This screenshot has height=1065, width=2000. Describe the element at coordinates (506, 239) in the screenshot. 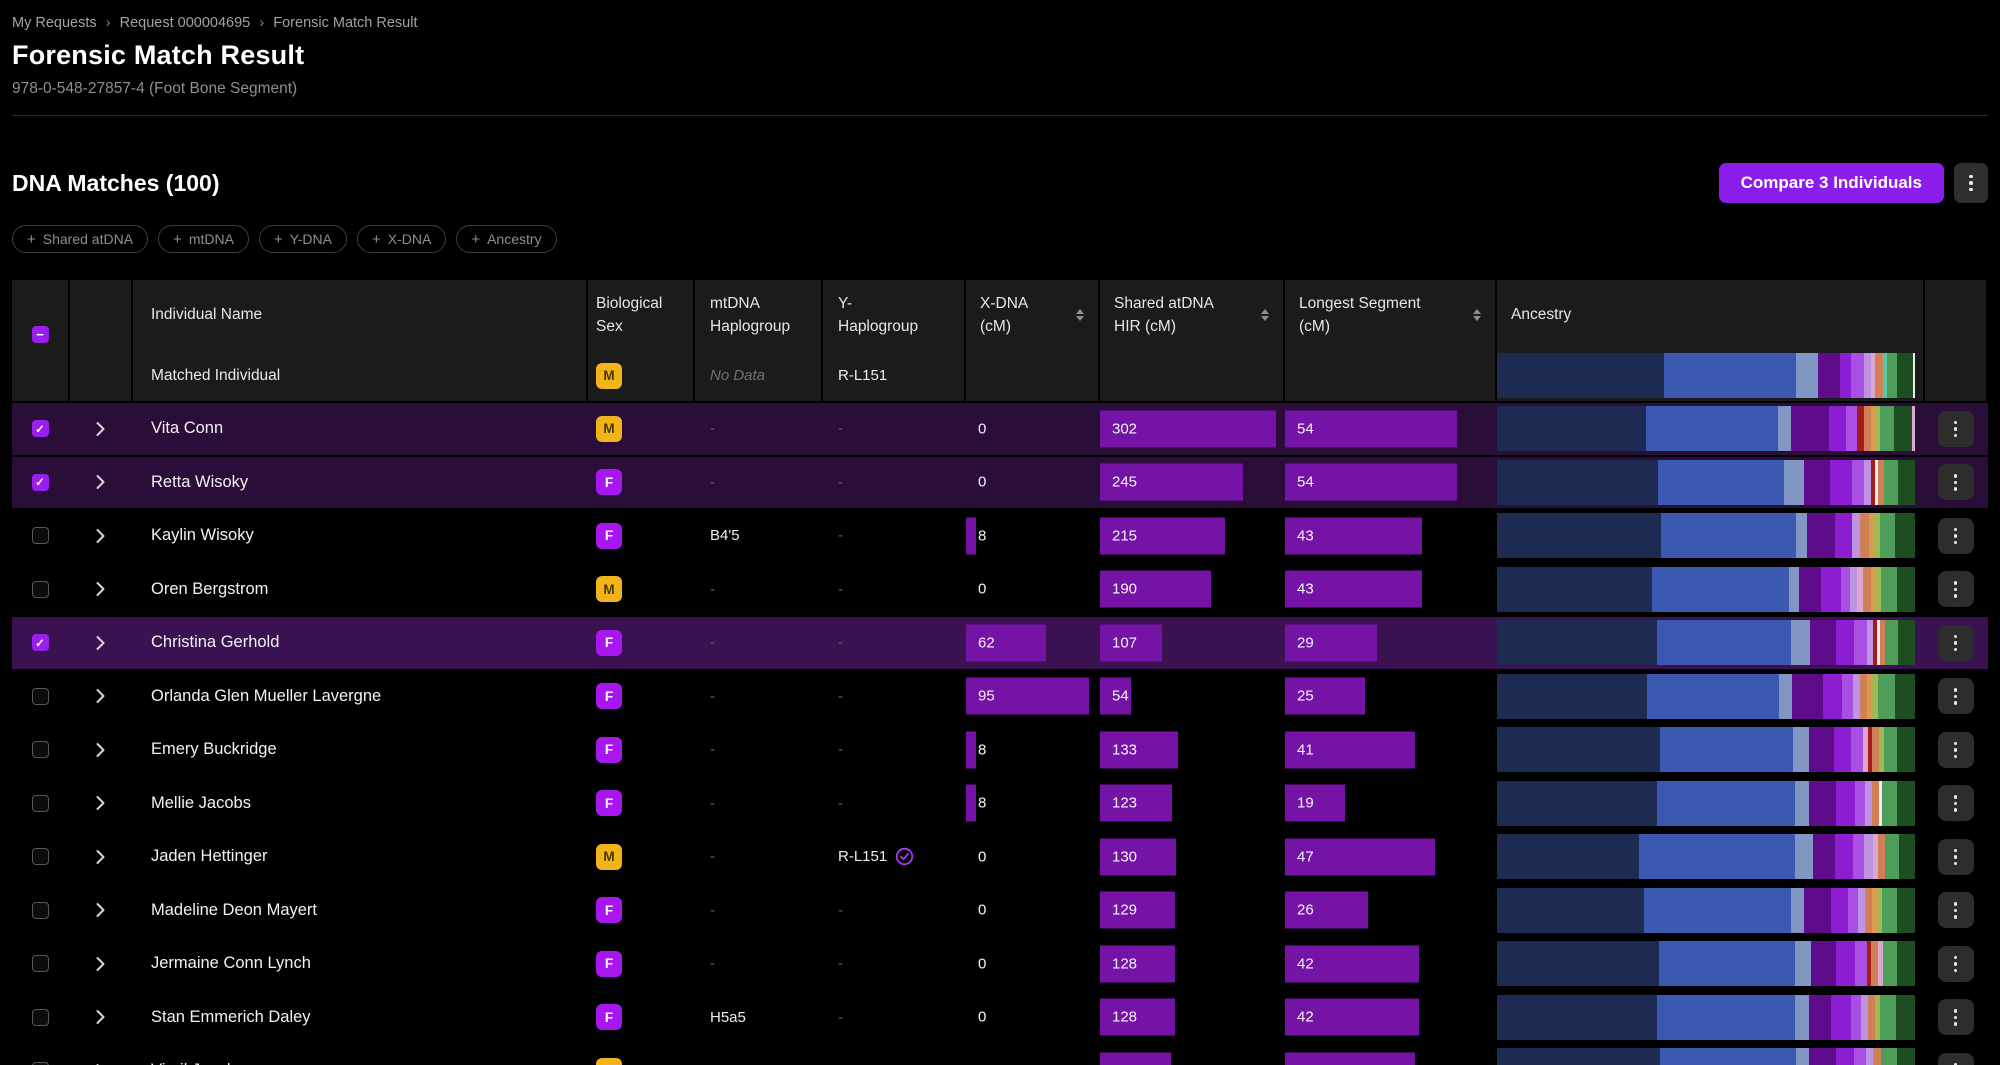

I see `filter-ancestry: + Ancestry` at that location.